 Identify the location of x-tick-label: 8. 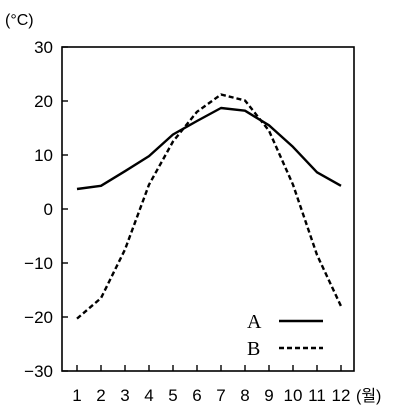
(244, 395).